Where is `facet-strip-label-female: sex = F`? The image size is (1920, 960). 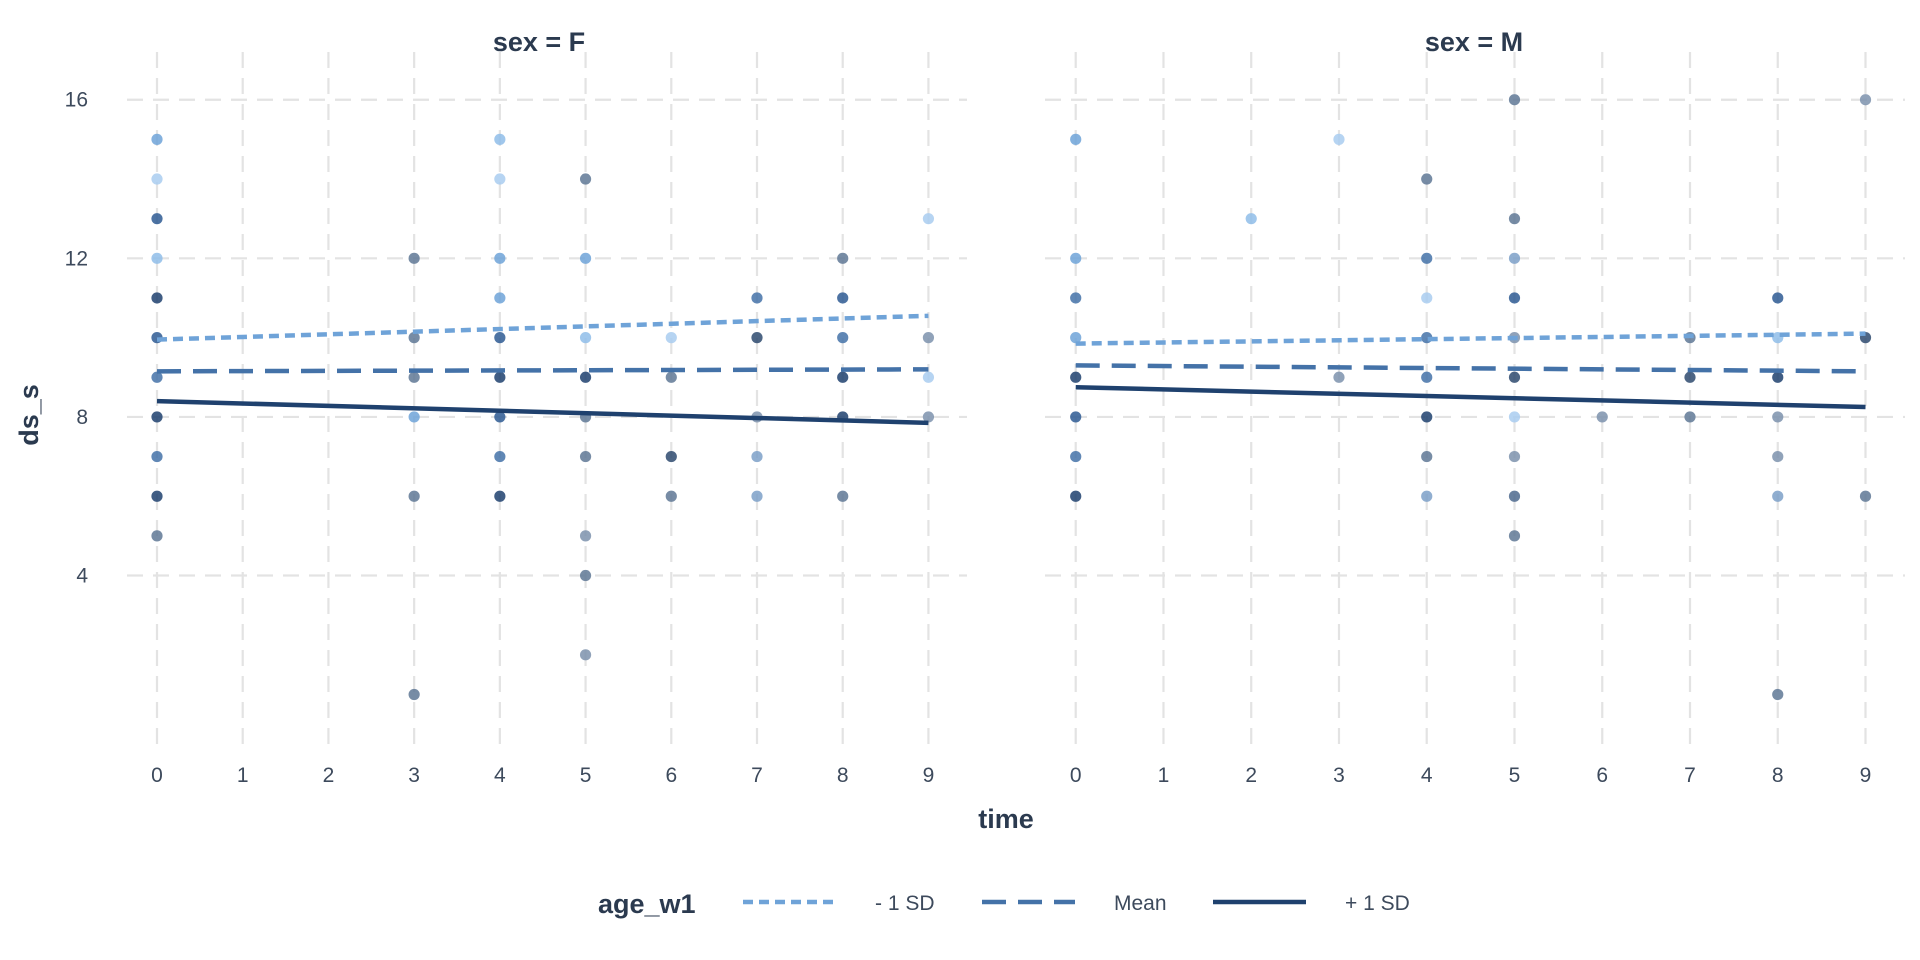
facet-strip-label-female: sex = F is located at coordinates (539, 42).